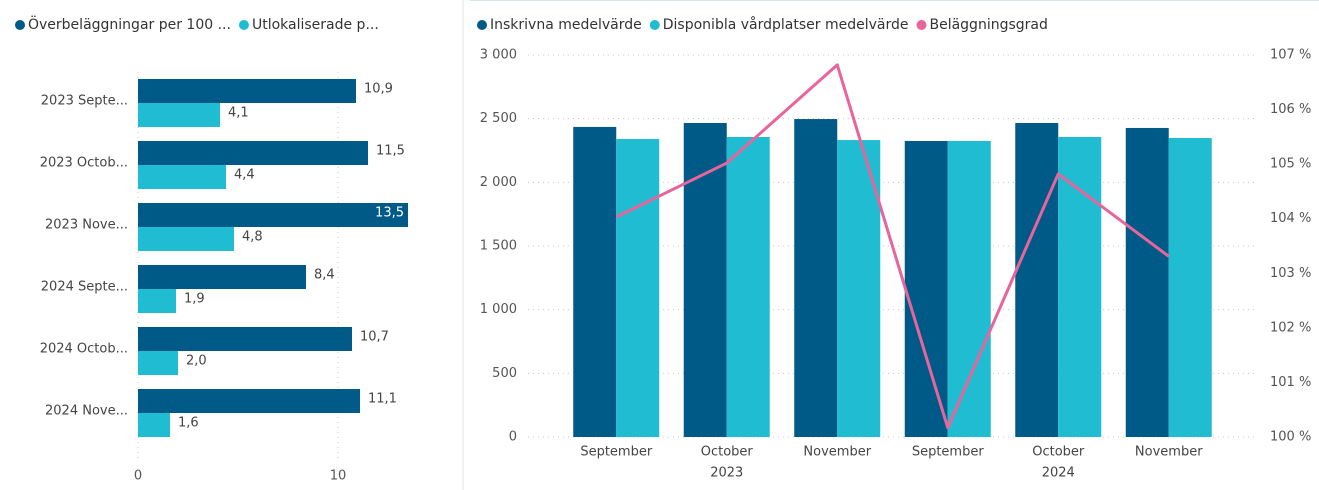  What do you see at coordinates (188, 423) in the screenshot?
I see `data-label: 1,6` at bounding box center [188, 423].